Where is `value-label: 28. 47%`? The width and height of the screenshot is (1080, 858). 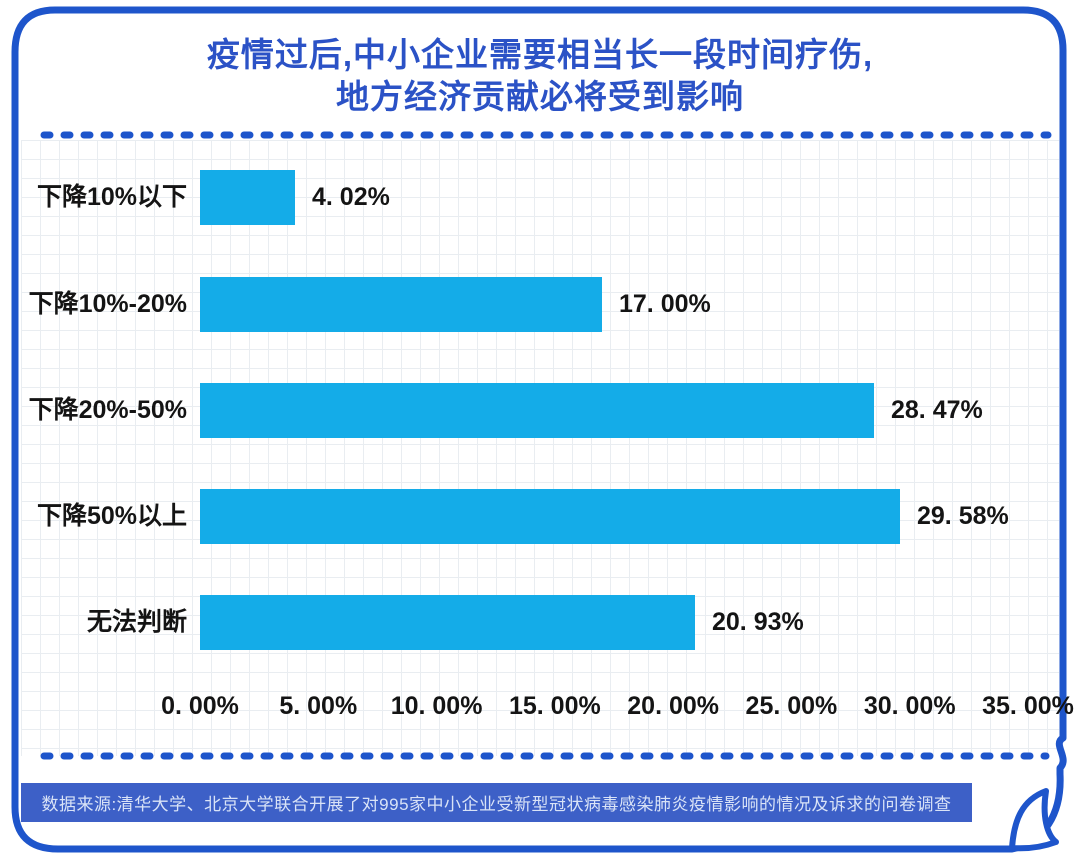
value-label: 28. 47% is located at coordinates (937, 410).